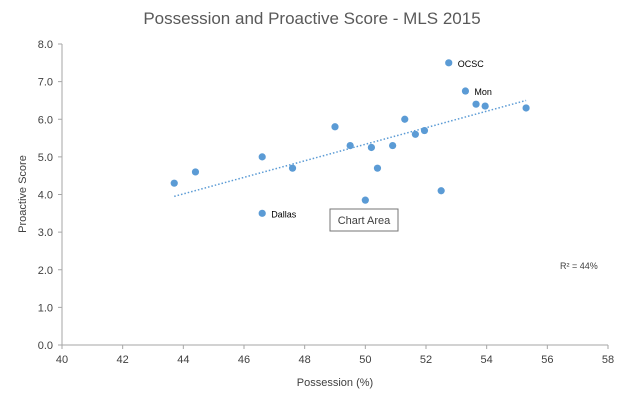  I want to click on point-label: Mon, so click(483, 92).